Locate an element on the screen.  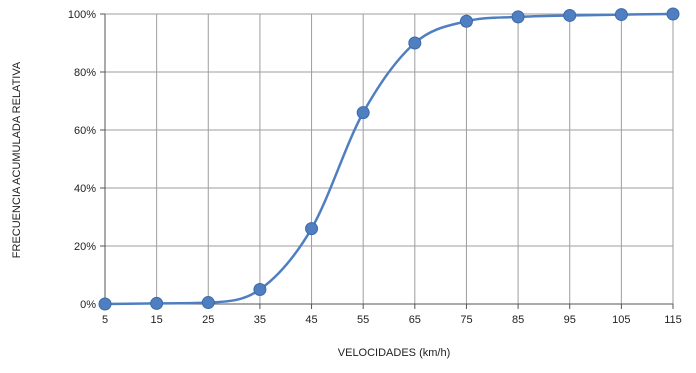
x-tick-label: 115 is located at coordinates (673, 320).